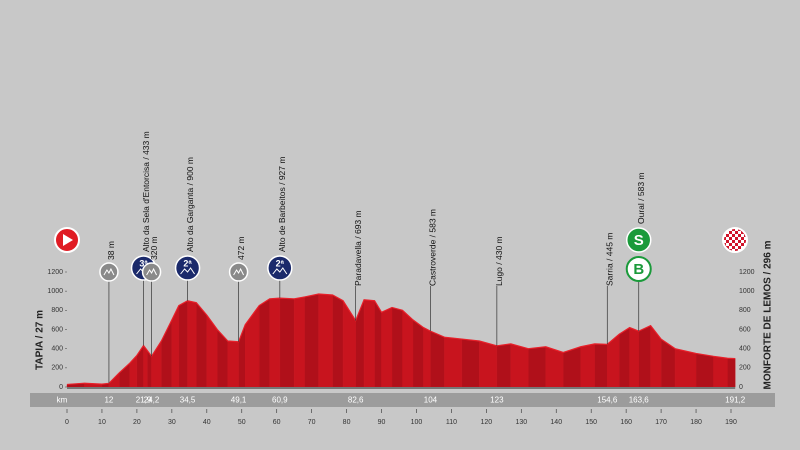  What do you see at coordinates (40, 340) in the screenshot?
I see `start-label: TAPIA / 27 m` at bounding box center [40, 340].